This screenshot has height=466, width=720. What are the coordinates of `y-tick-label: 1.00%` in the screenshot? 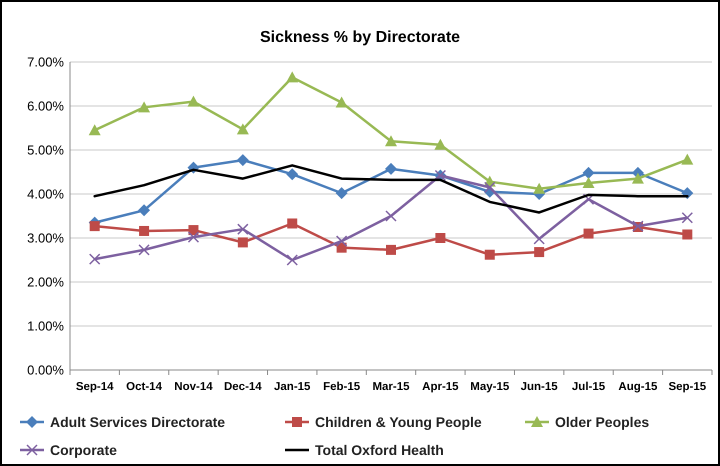 It's located at (45, 326).